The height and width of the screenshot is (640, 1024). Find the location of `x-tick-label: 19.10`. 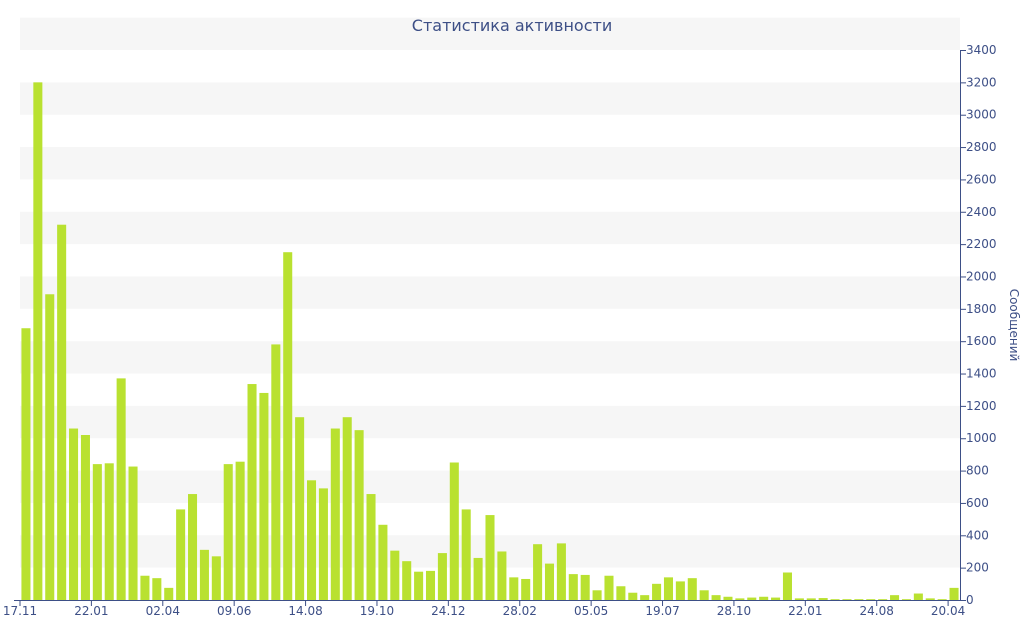

x-tick-label: 19.10 is located at coordinates (377, 611).